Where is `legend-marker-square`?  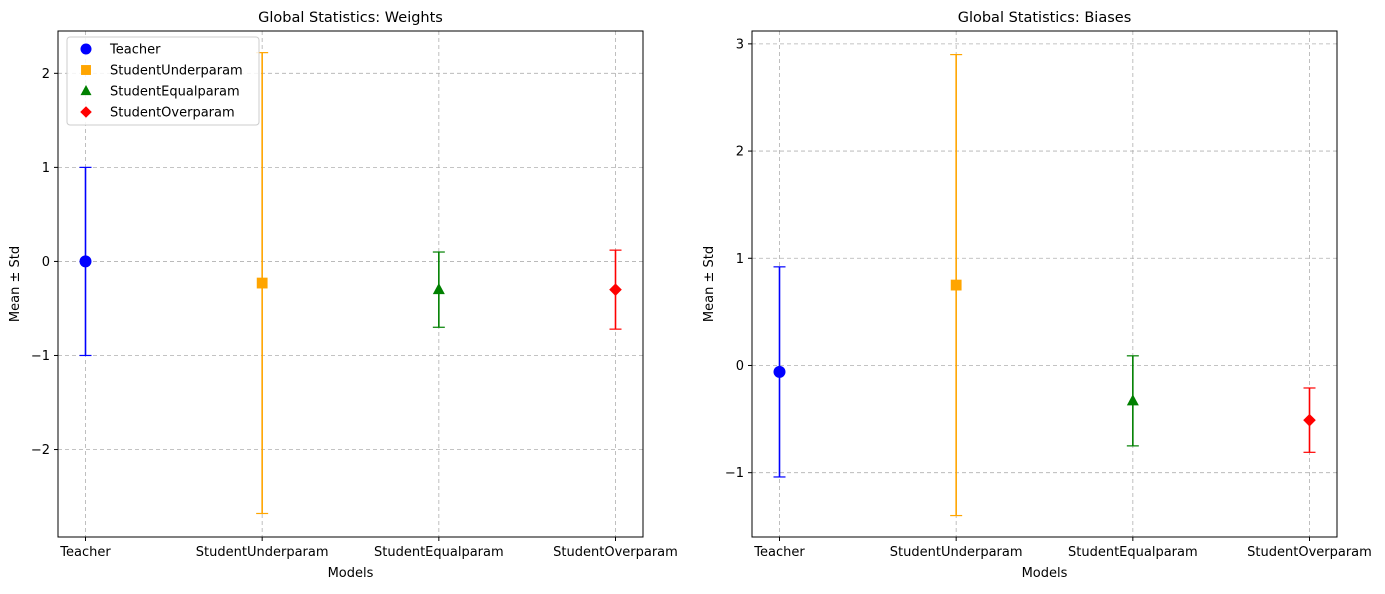
legend-marker-square is located at coordinates (86, 70).